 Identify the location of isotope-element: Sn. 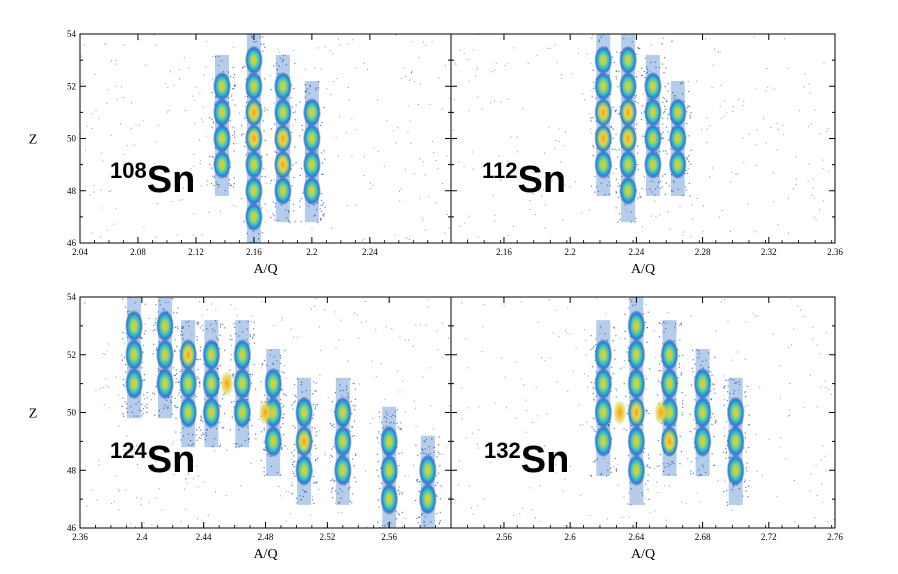
(171, 180).